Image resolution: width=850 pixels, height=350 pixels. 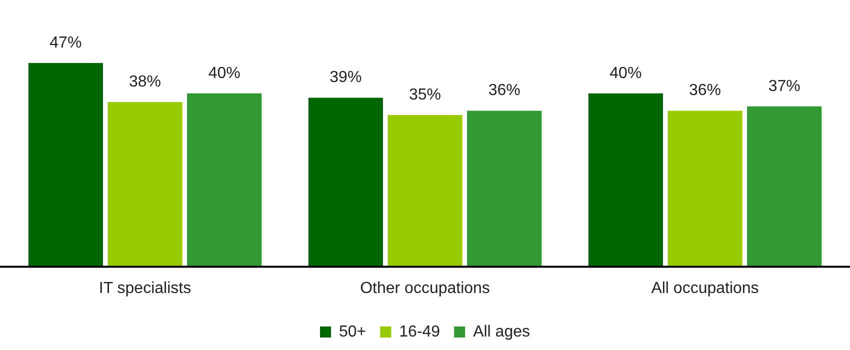 What do you see at coordinates (145, 81) in the screenshot?
I see `data-label: 38%` at bounding box center [145, 81].